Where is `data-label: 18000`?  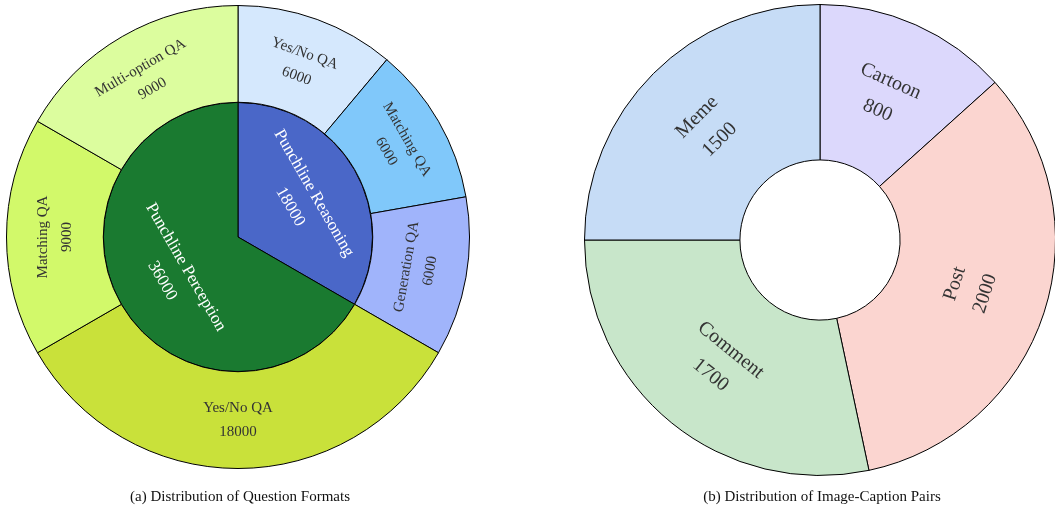
data-label: 18000 is located at coordinates (238, 431).